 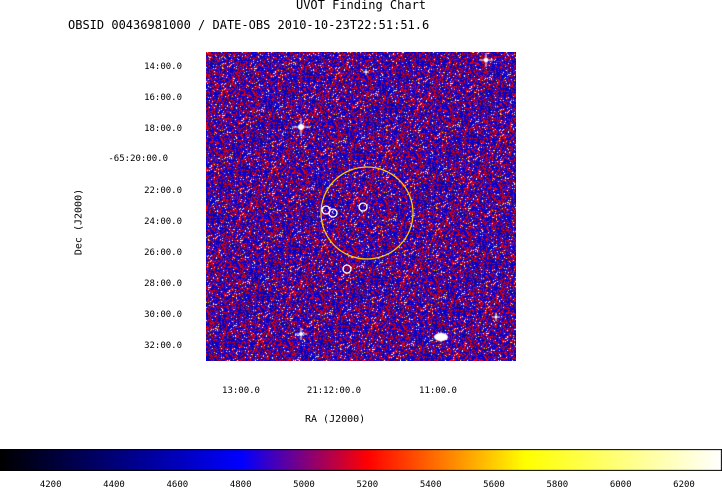 What do you see at coordinates (335, 419) in the screenshot?
I see `x-axis-label: RA (J2000)` at bounding box center [335, 419].